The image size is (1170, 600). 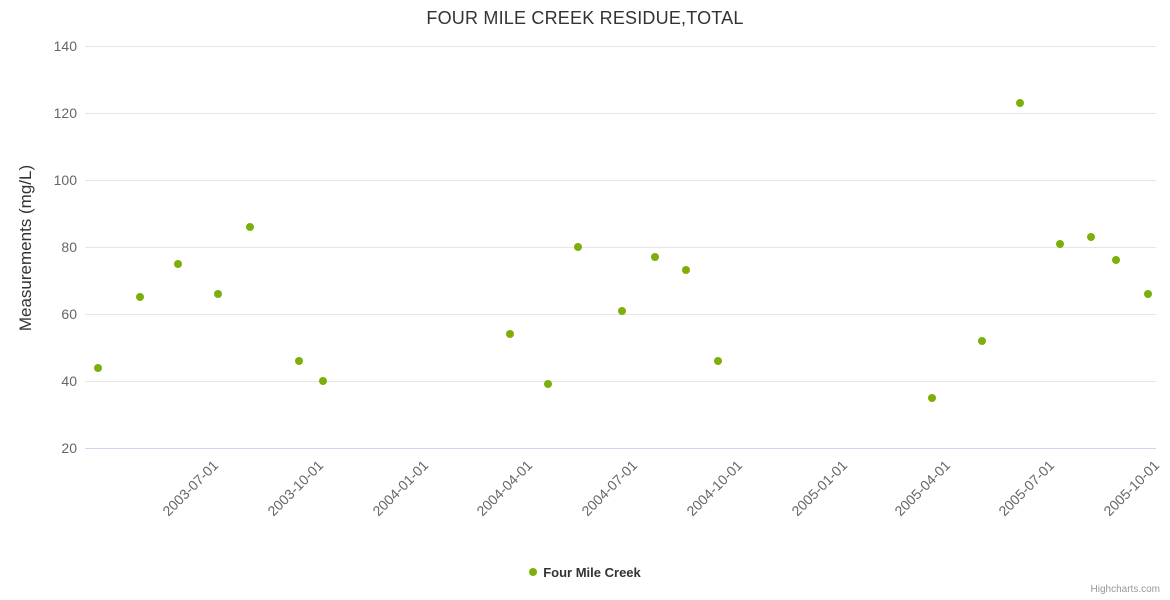 I want to click on y-axis-tick-label: 40, so click(x=69, y=381).